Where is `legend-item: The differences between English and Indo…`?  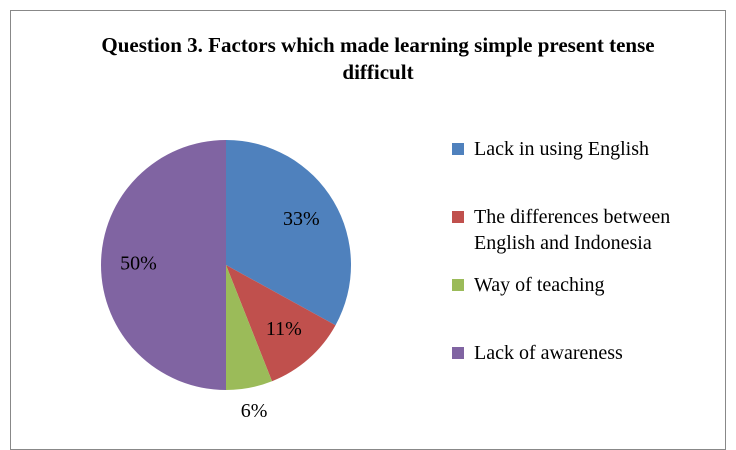 legend-item: The differences between English and Indo… is located at coordinates (587, 230).